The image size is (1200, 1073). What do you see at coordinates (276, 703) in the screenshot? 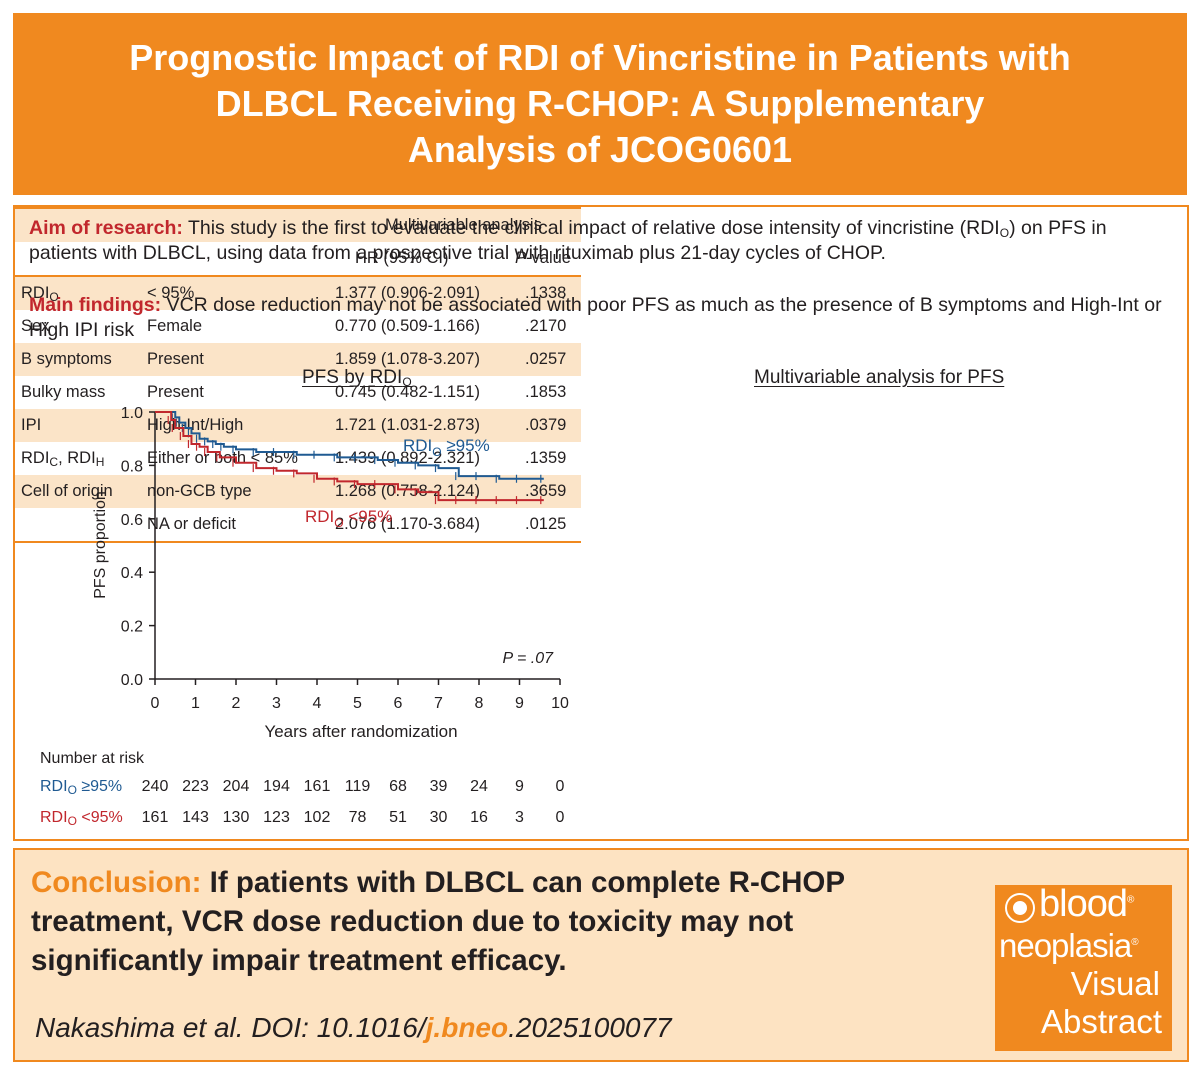
I see `x-tick-label: 3` at bounding box center [276, 703].